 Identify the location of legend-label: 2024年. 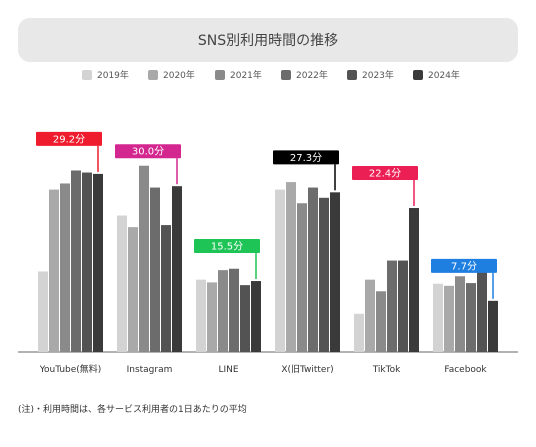
(444, 76).